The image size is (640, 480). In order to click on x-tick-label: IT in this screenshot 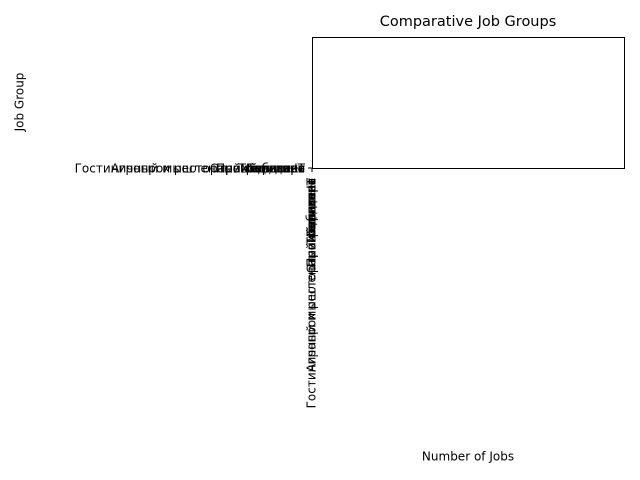, I will do `click(312, 183)`.